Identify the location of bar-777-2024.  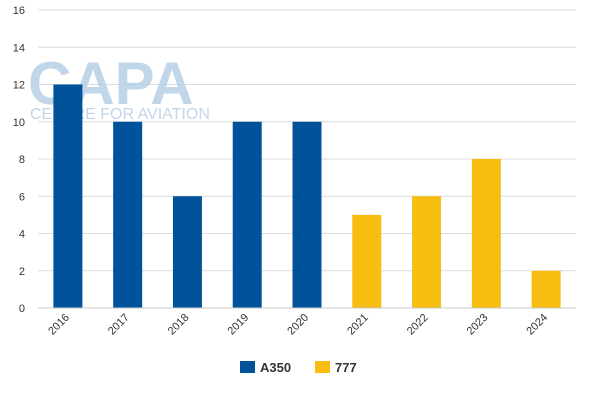
(546, 289).